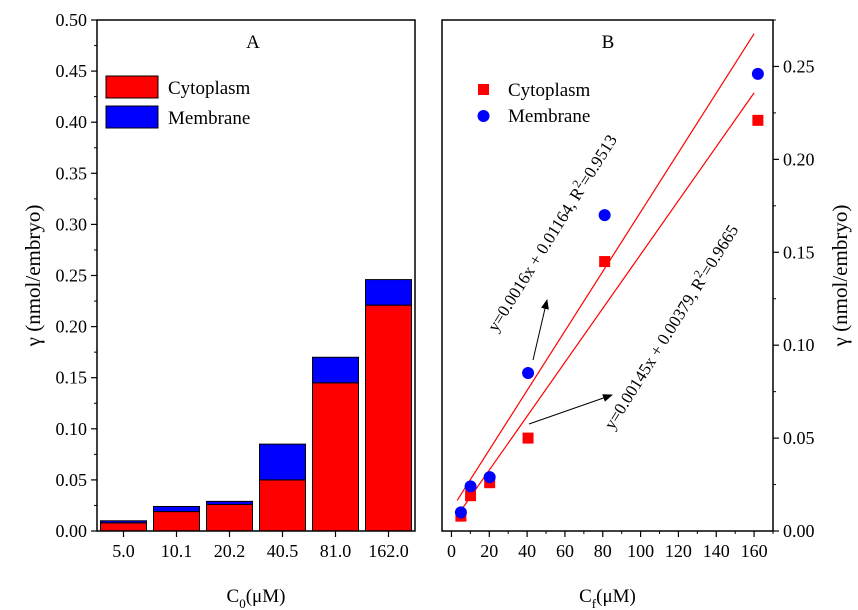 Image resolution: width=858 pixels, height=610 pixels. Describe the element at coordinates (489, 551) in the screenshot. I see `x-tick-label: 20` at that location.